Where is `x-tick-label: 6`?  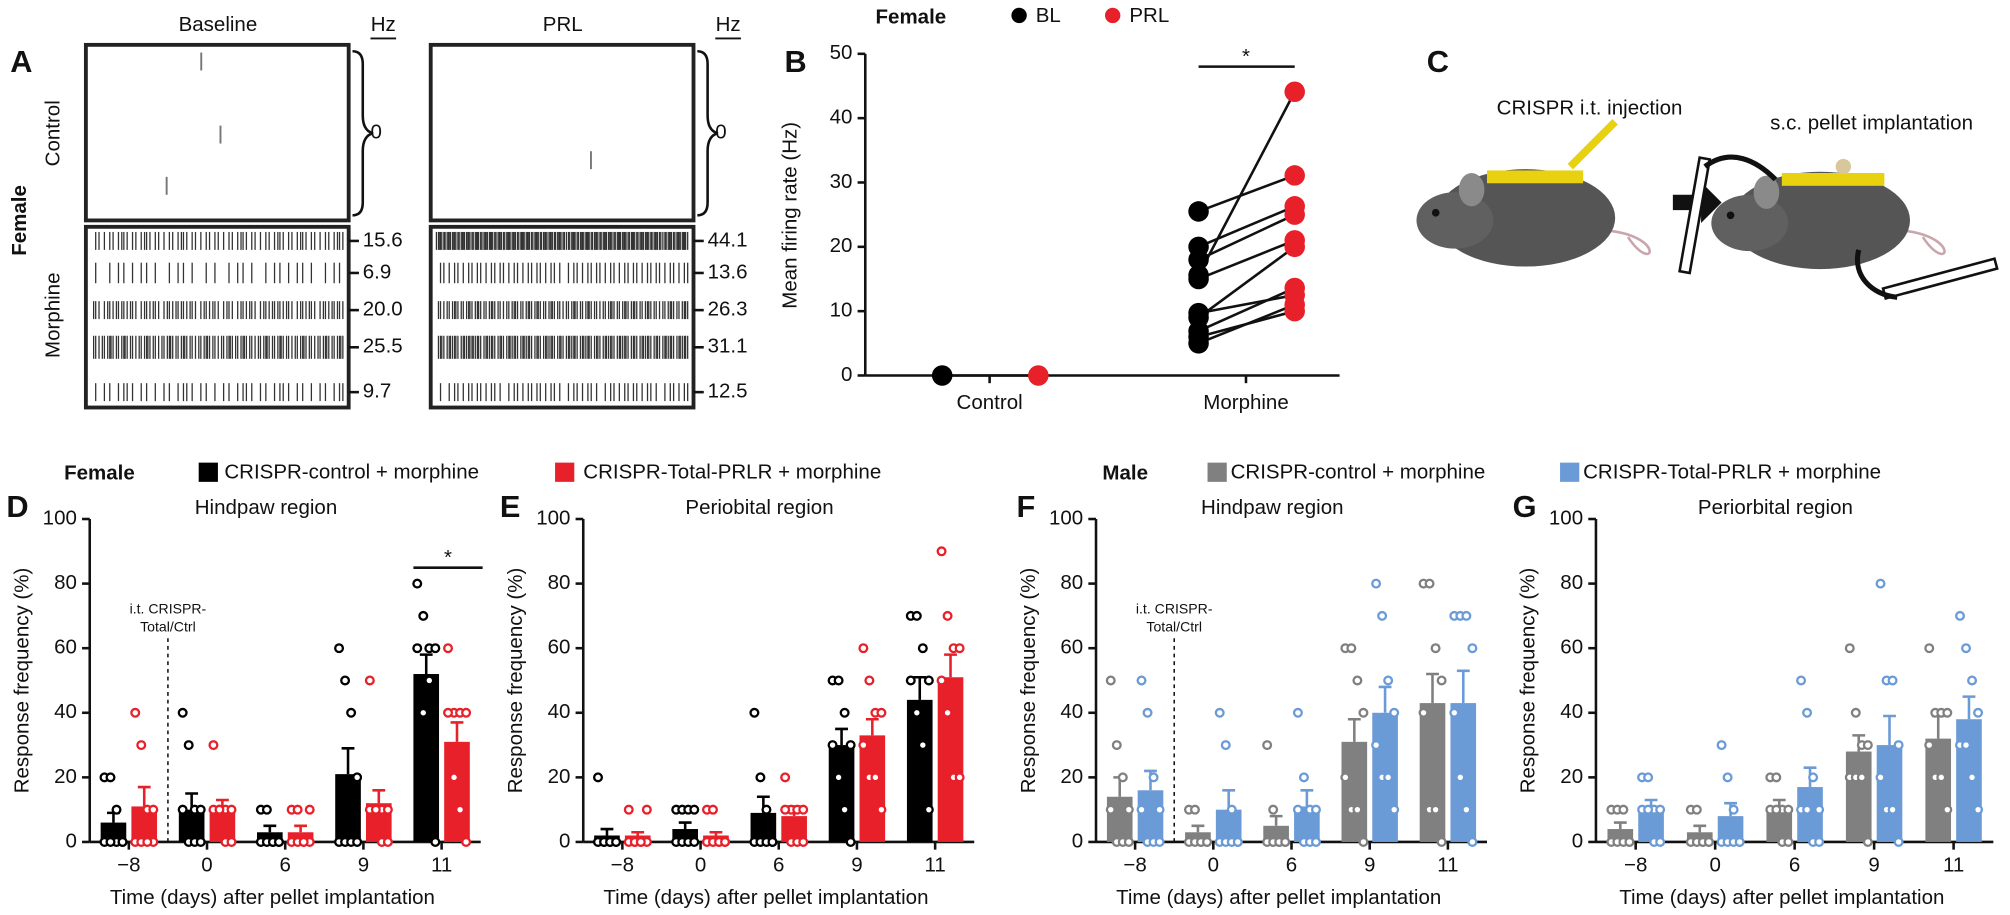 x-tick-label: 6 is located at coordinates (1291, 865).